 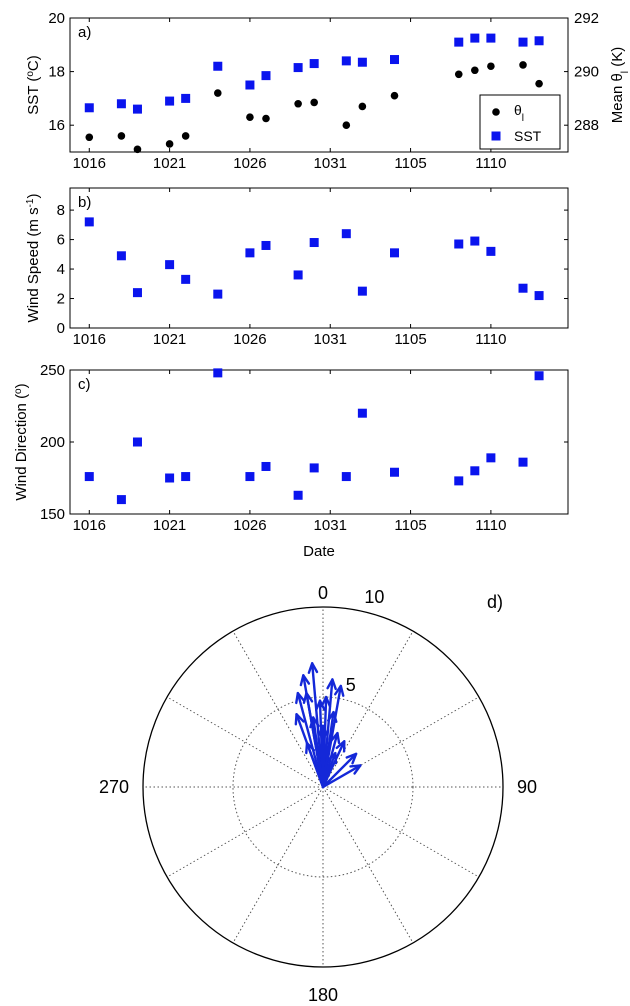 What do you see at coordinates (84, 202) in the screenshot?
I see `panel-label: b)` at bounding box center [84, 202].